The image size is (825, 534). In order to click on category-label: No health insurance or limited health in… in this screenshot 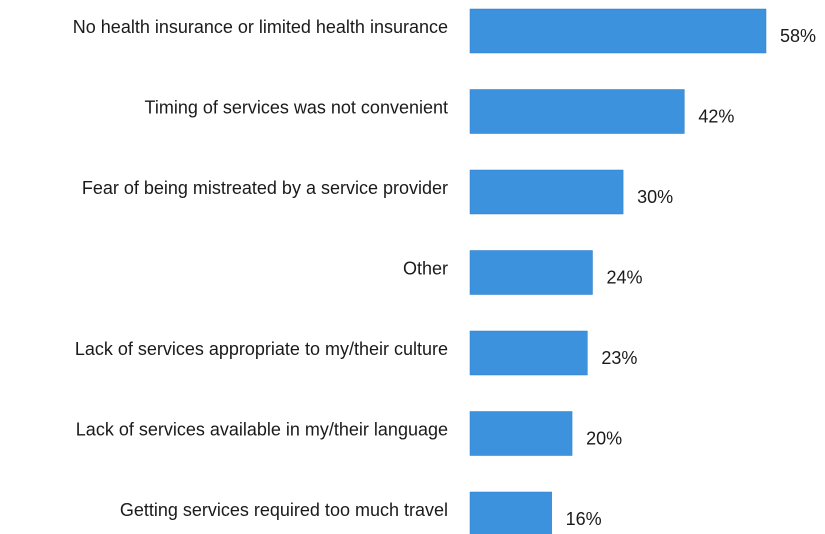, I will do `click(260, 27)`.